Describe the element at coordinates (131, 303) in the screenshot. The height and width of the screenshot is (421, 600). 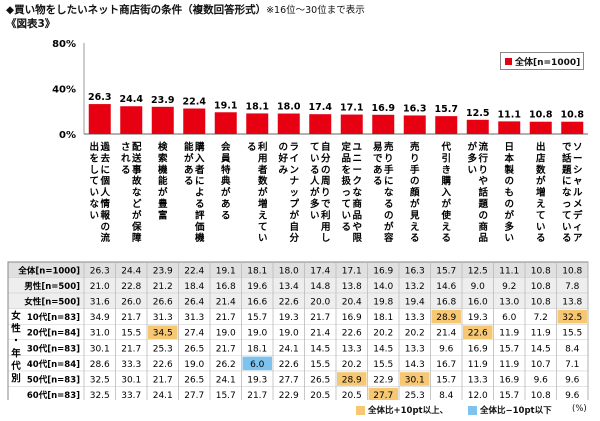
I see `table-cell: 26.0` at that location.